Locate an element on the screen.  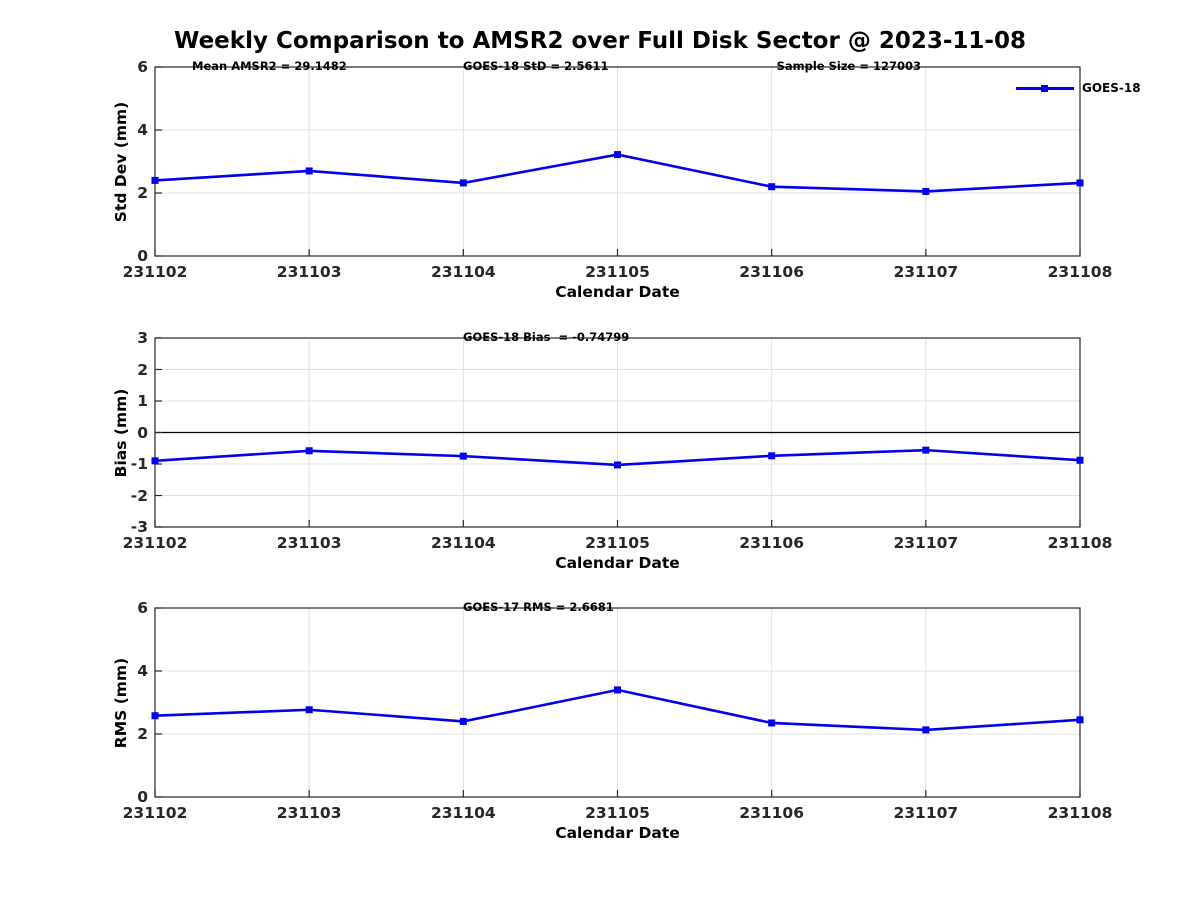
y-axis-label: Std Dev (mm) is located at coordinates (121, 161).